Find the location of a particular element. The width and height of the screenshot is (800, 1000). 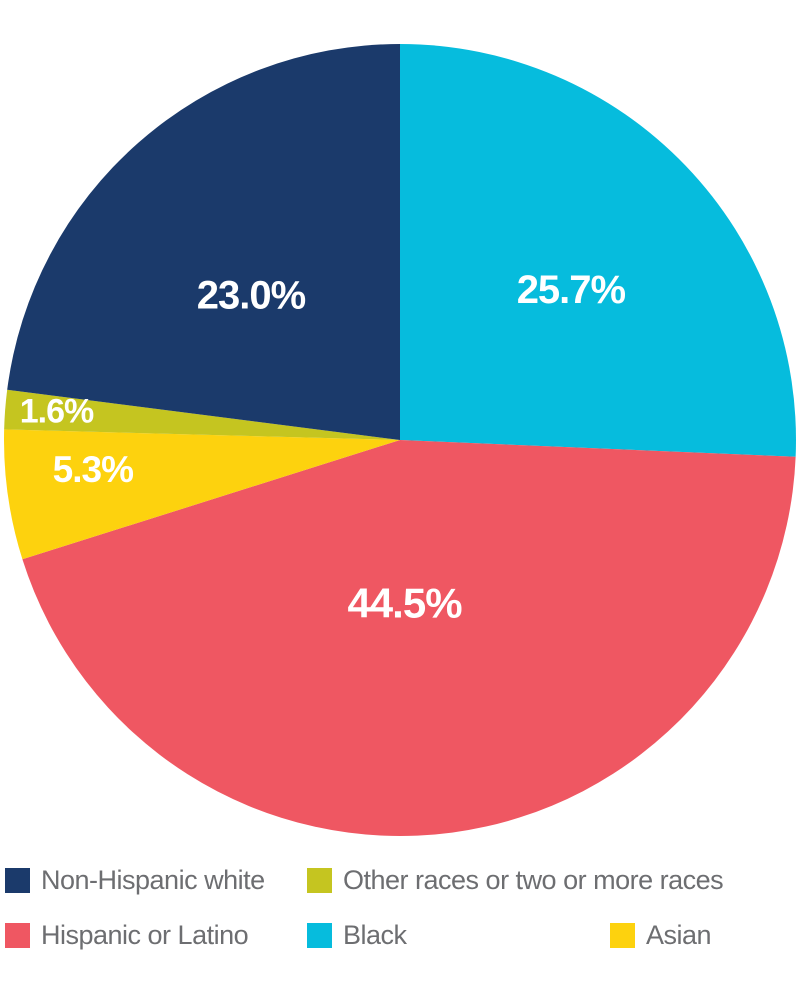

pie-slice-other-races-or-two-or-more-races is located at coordinates (202, 414).